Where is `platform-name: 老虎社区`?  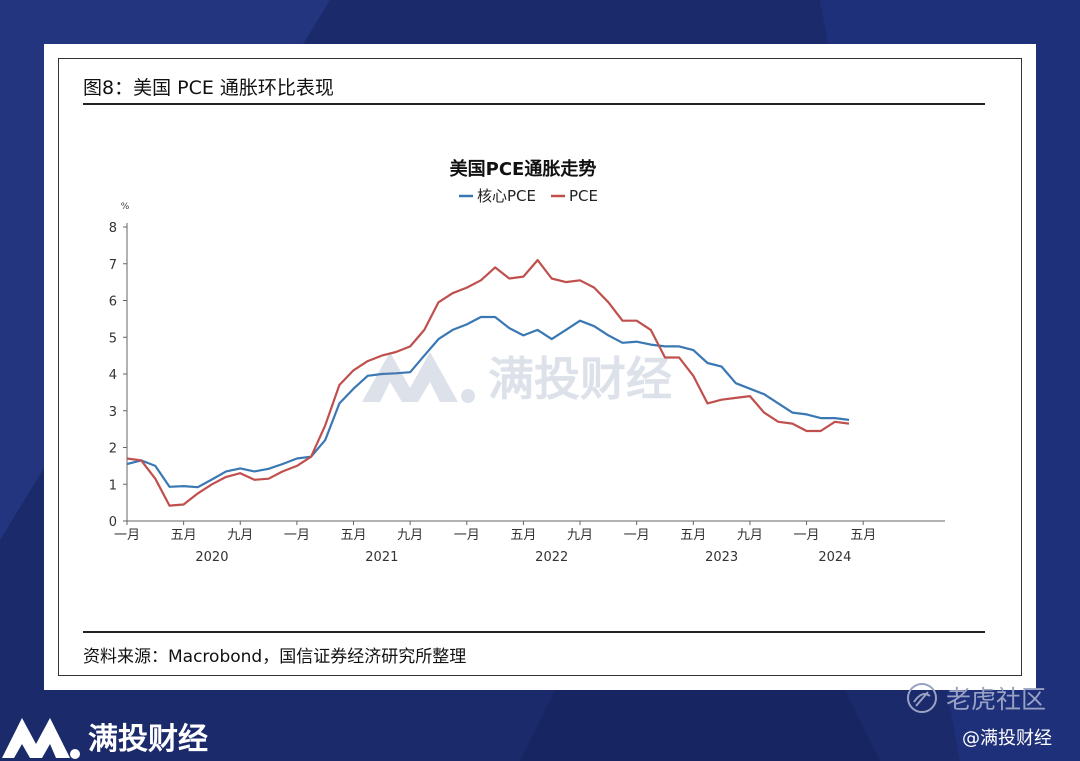 platform-name: 老虎社区 is located at coordinates (996, 699).